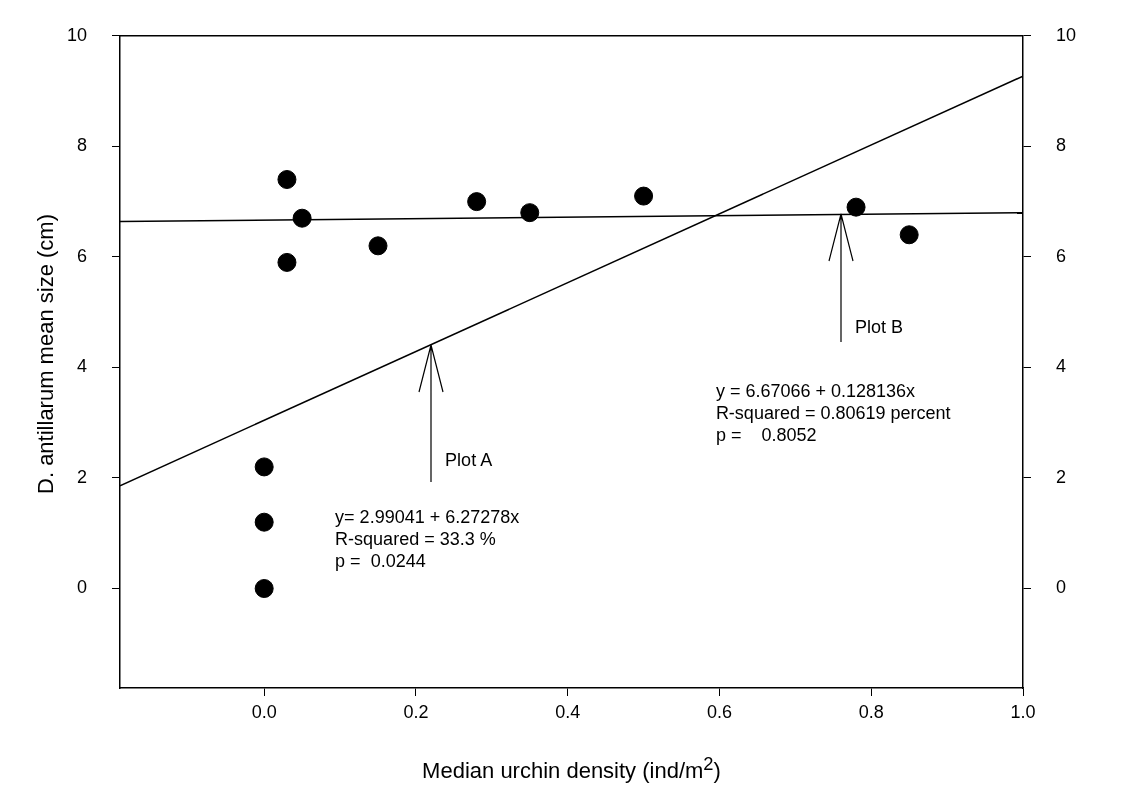 Image resolution: width=1144 pixels, height=807 pixels. Describe the element at coordinates (1023, 711) in the screenshot. I see `x-tick-label: 1.0` at that location.